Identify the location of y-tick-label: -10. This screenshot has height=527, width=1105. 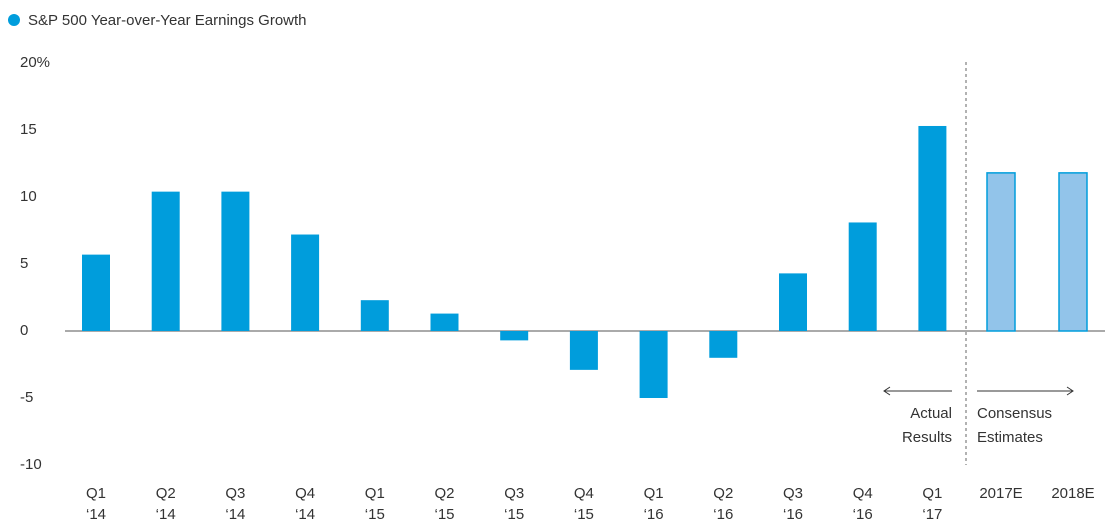
(31, 464).